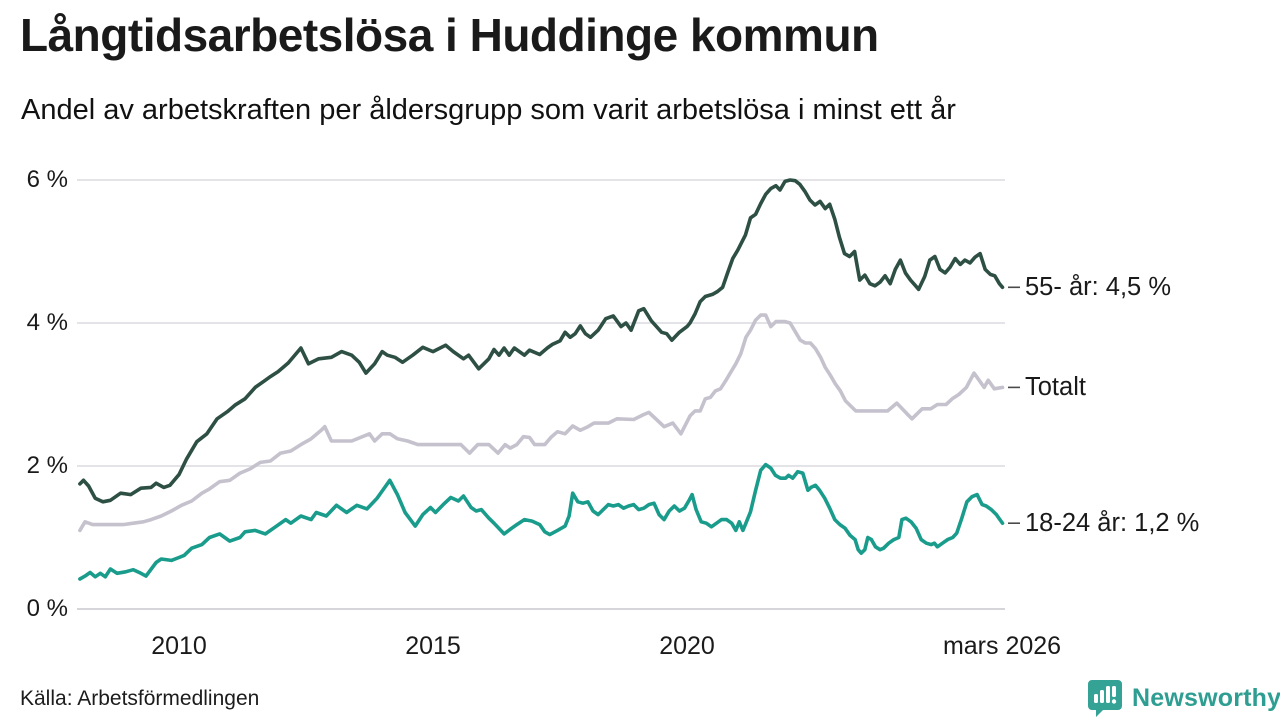  I want to click on series-line-18-24-r, so click(541, 521).